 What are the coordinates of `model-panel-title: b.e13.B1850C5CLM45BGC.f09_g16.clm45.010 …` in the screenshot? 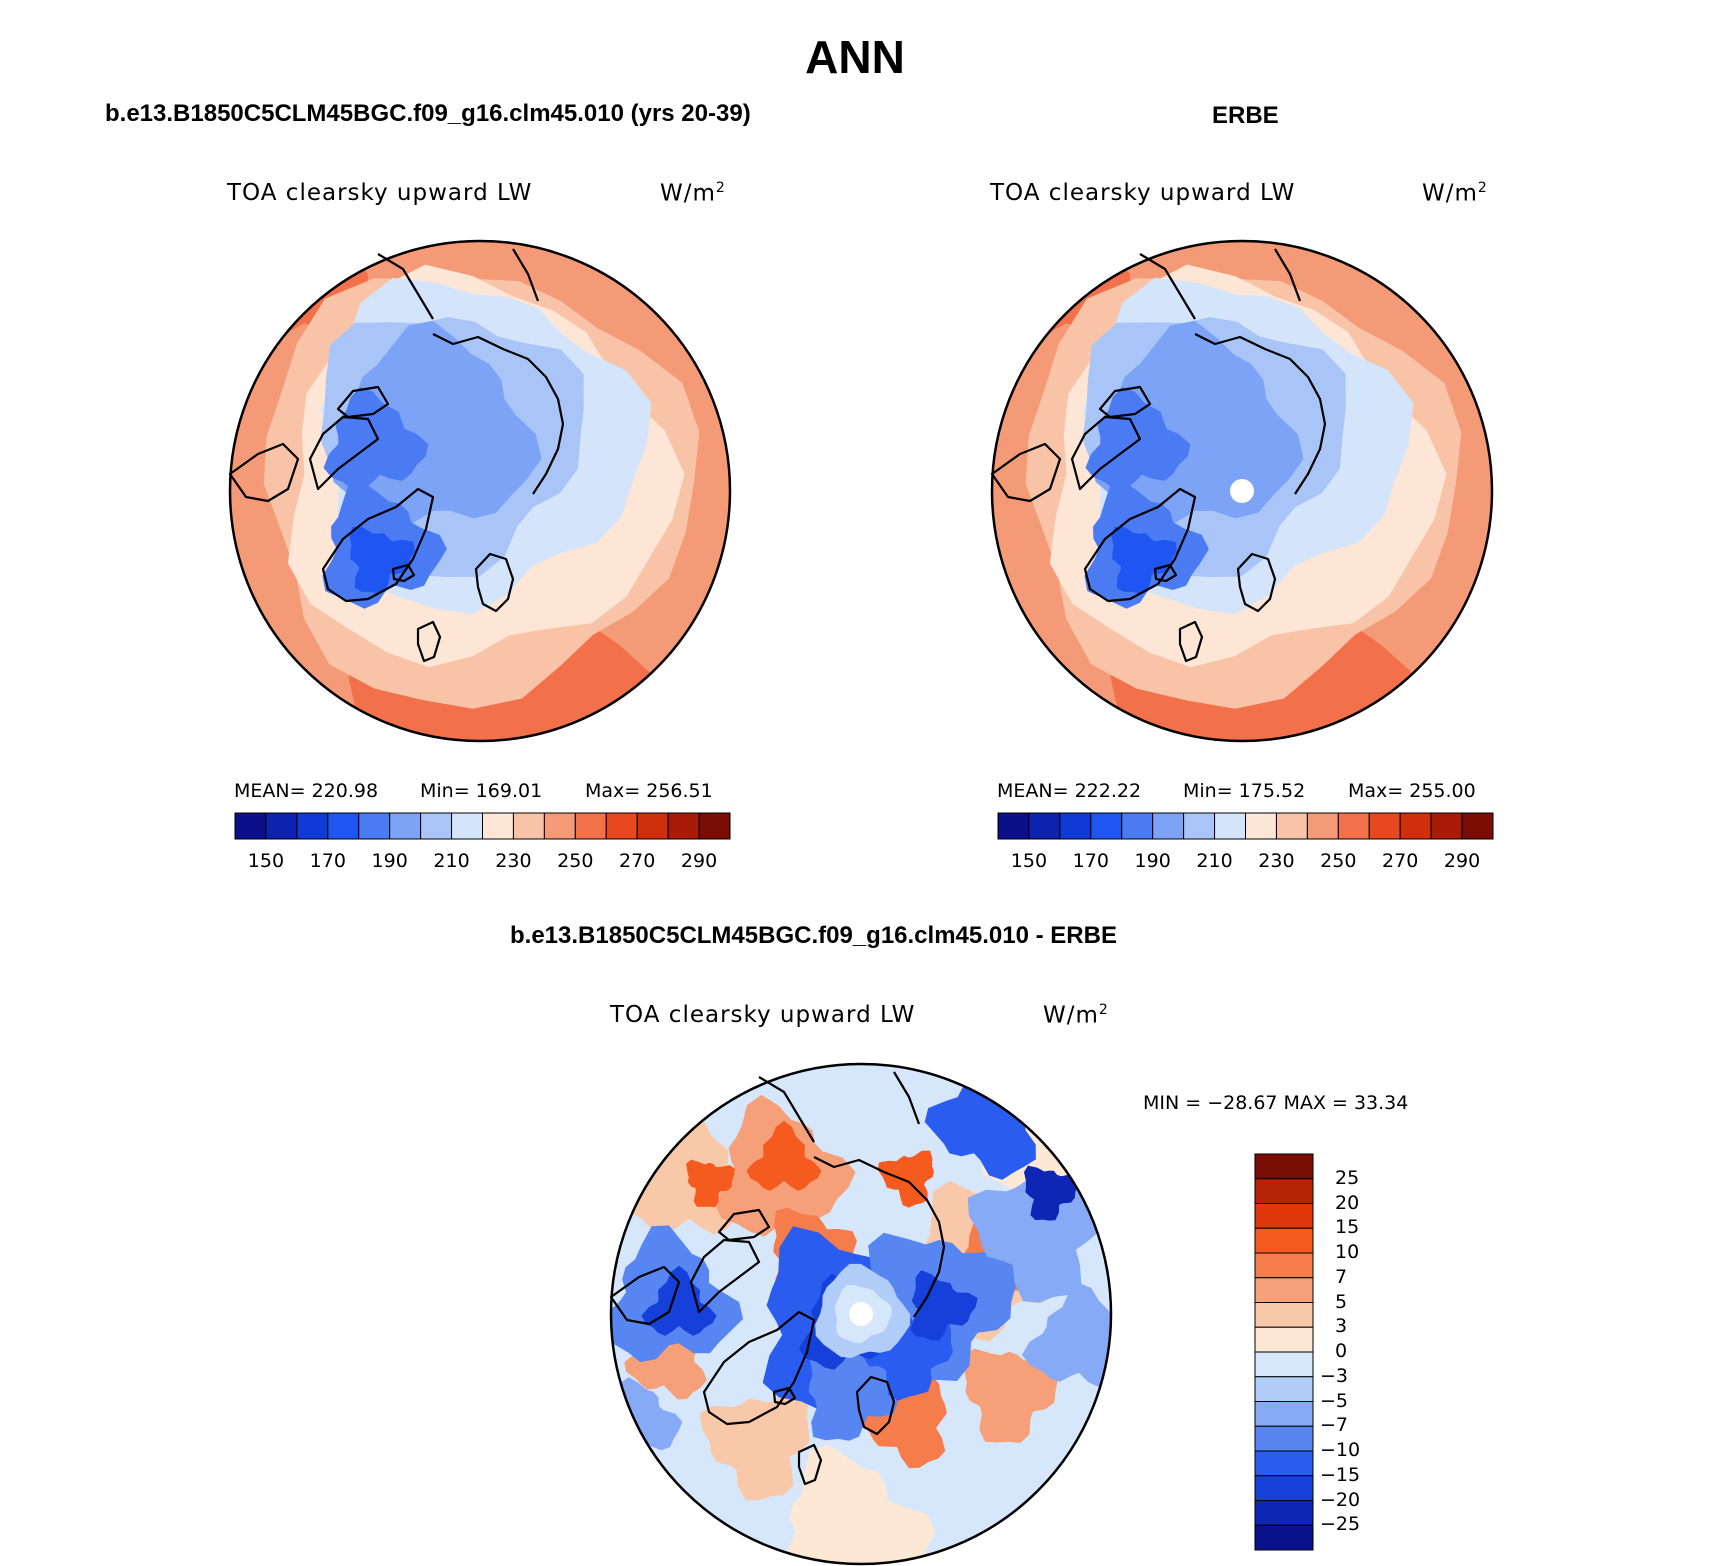 It's located at (428, 113).